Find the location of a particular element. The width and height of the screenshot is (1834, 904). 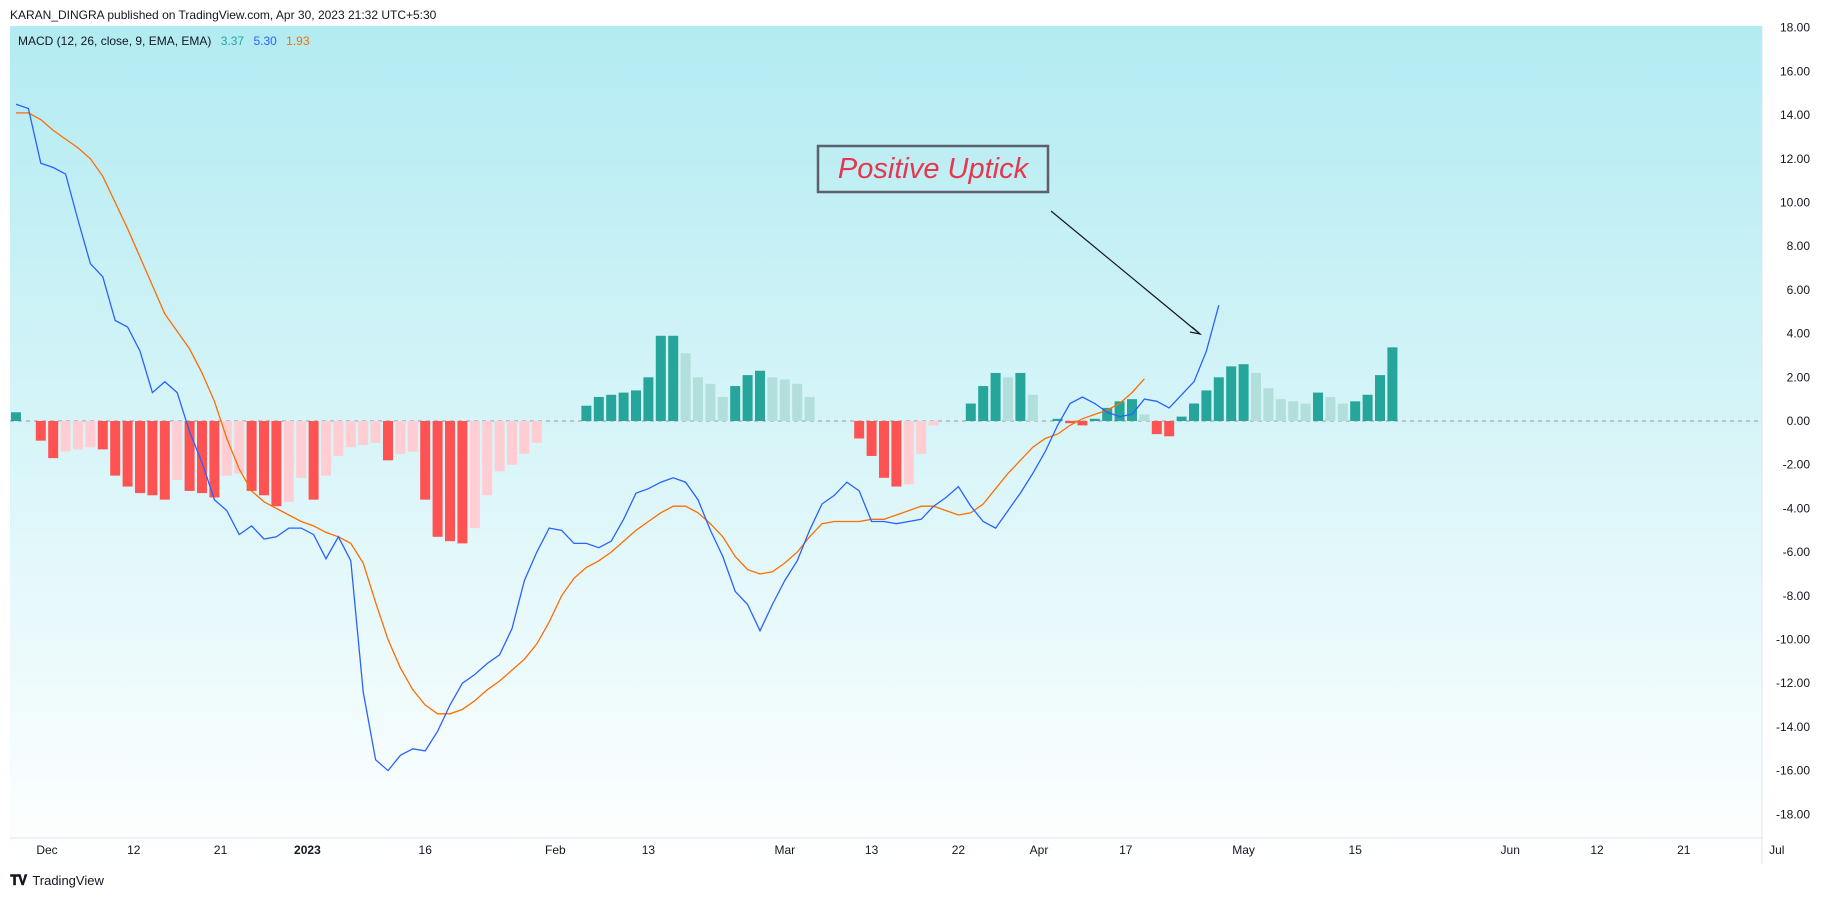

y-tick-label: 18.00 is located at coordinates (1795, 28).